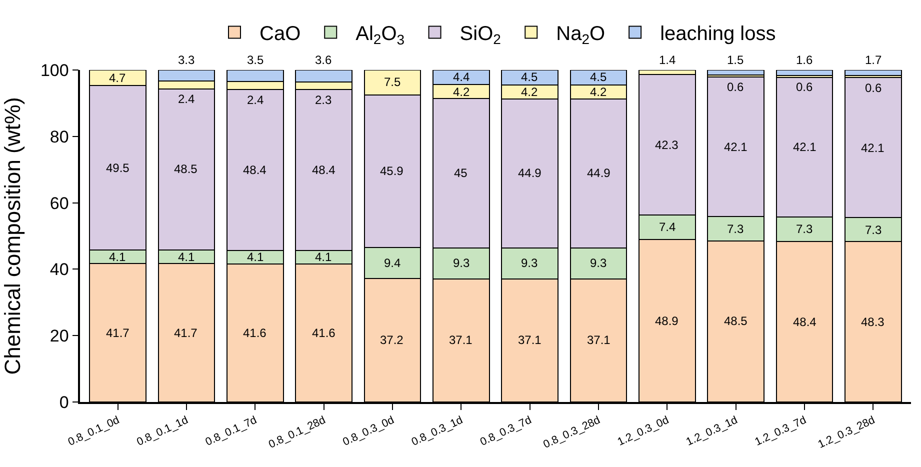 The width and height of the screenshot is (921, 467). Describe the element at coordinates (667, 60) in the screenshot. I see `data-label: 1.4` at that location.